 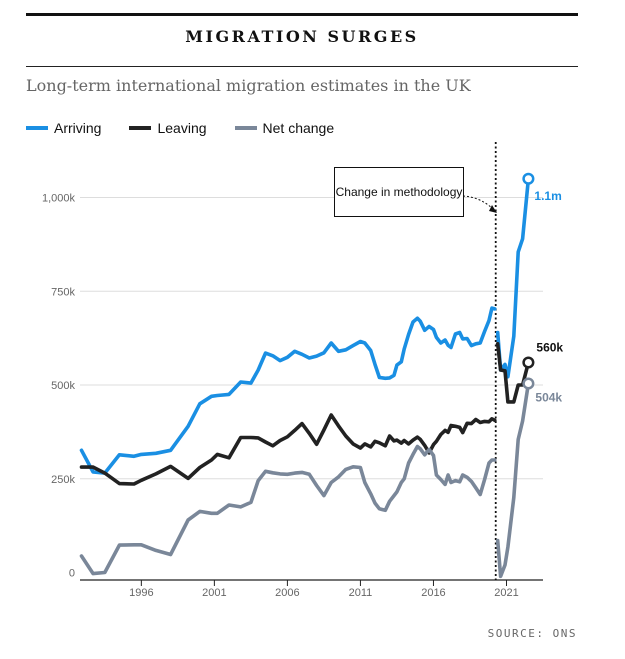 What do you see at coordinates (63, 386) in the screenshot?
I see `y-tick-label: 500k` at bounding box center [63, 386].